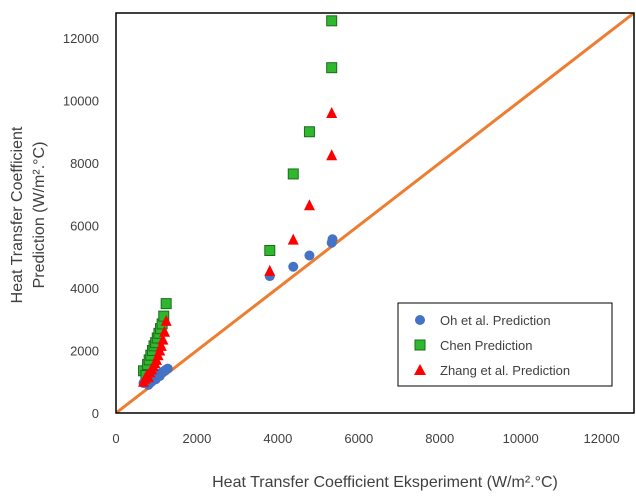  I want to click on y-tick-label: 12000, so click(81, 38).